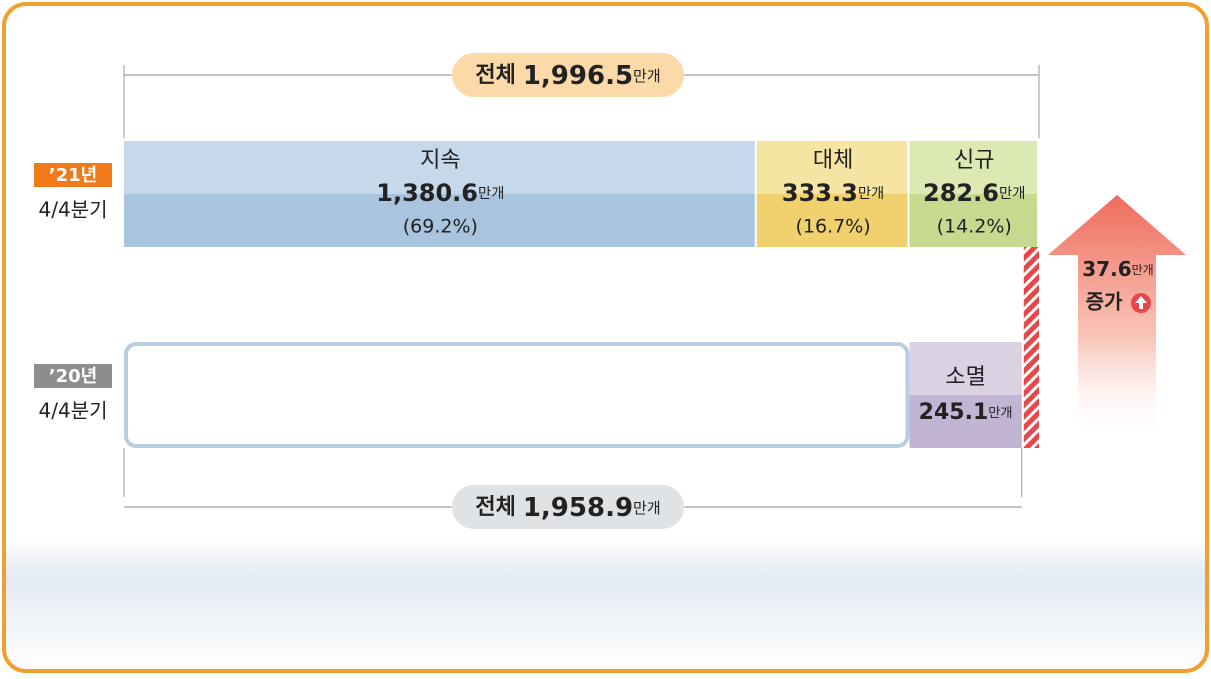 The width and height of the screenshot is (1211, 679). What do you see at coordinates (578, 76) in the screenshot?
I see `total-number: 1,996.5` at bounding box center [578, 76].